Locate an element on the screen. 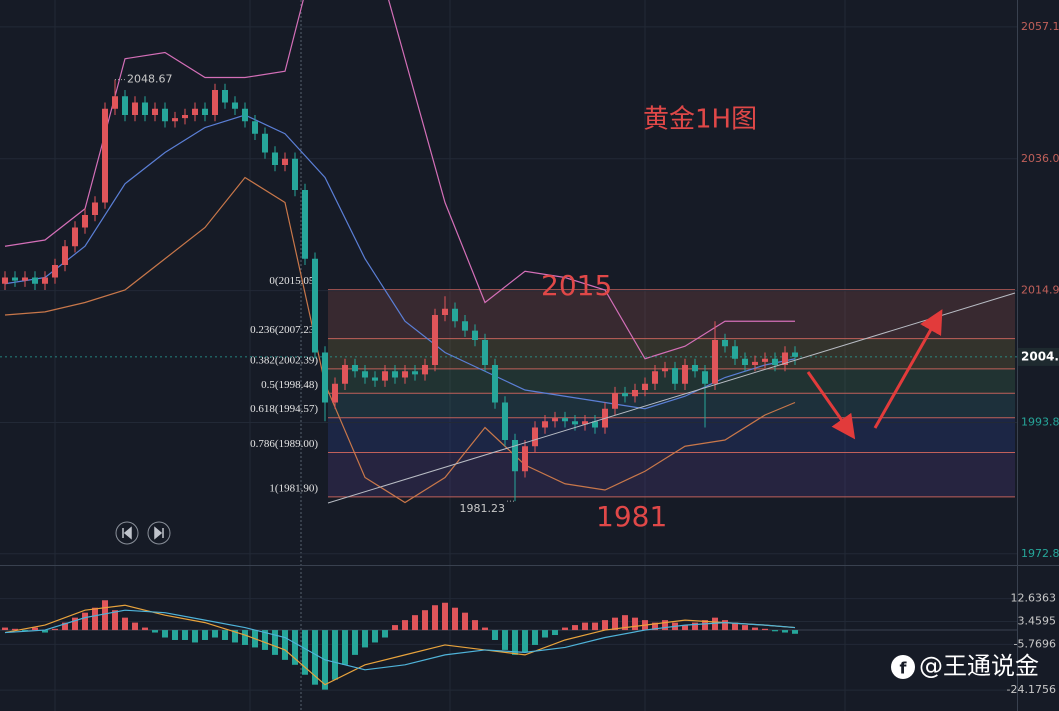 The height and width of the screenshot is (711, 1059). fib-label: 0(2015.05) is located at coordinates (293, 281).